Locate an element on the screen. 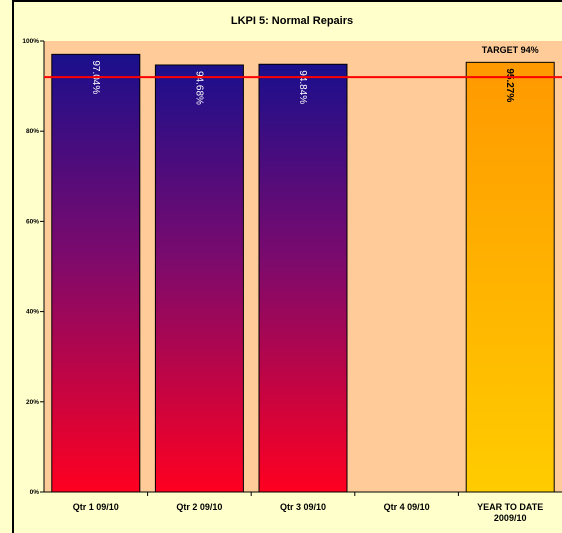  chart-title: LKPI 5: Normal Repairs is located at coordinates (292, 21).